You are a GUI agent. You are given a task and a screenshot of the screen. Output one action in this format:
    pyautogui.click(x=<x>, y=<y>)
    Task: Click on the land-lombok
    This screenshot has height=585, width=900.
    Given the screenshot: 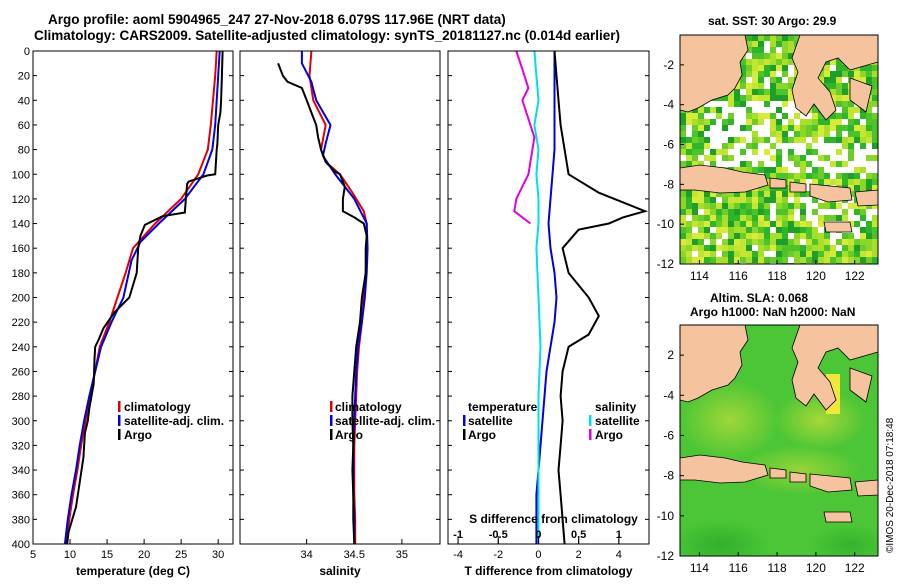 What is the action you would take?
    pyautogui.click(x=798, y=187)
    